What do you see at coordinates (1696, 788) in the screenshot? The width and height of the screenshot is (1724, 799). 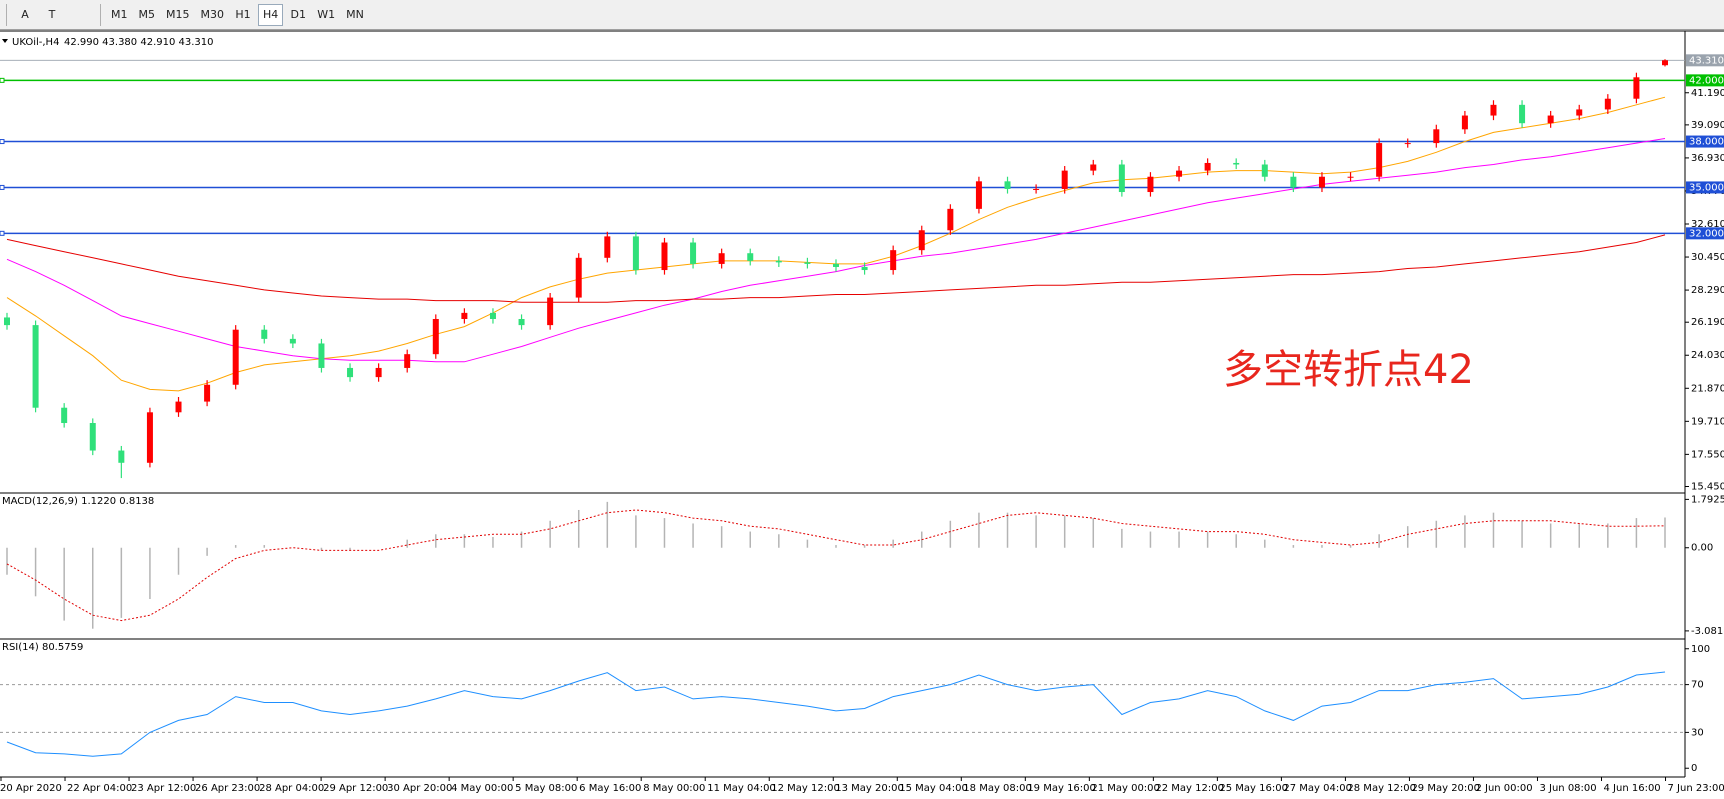 I see `x-tick-label: 7 Jun 23:00` at bounding box center [1696, 788].